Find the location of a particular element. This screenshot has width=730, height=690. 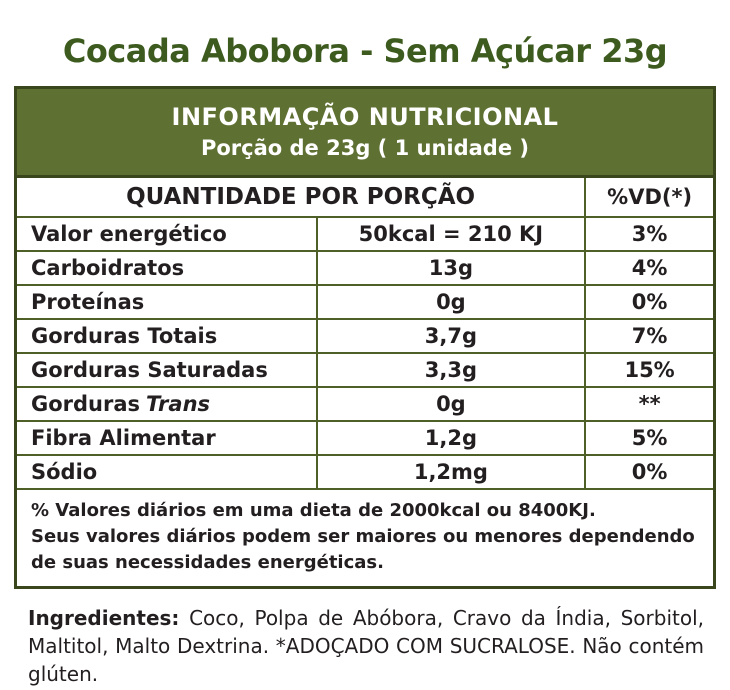

nutrient-value: 1,2g is located at coordinates (450, 438).